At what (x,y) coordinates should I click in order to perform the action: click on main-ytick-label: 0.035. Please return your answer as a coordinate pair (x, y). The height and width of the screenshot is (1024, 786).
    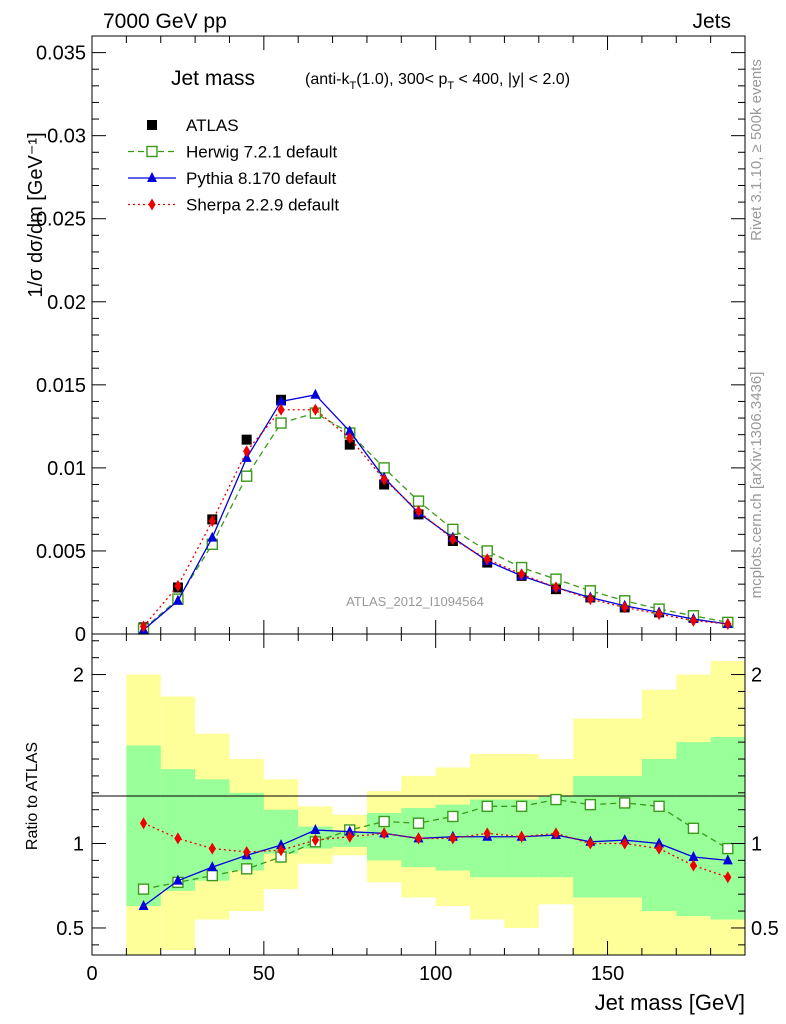
    Looking at the image, I should click on (61, 54).